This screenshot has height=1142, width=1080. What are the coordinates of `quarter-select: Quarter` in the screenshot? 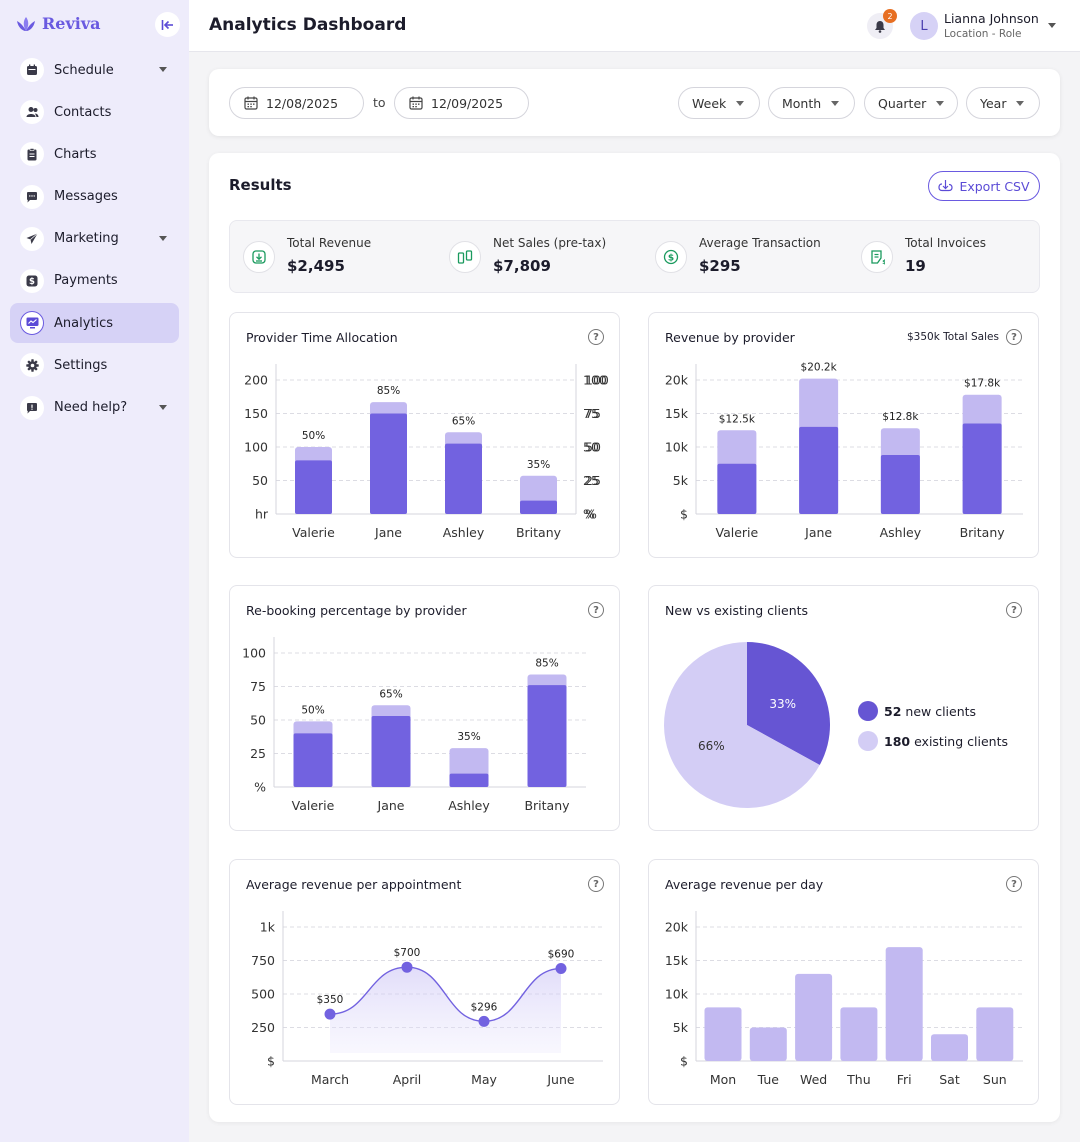 It's located at (911, 103).